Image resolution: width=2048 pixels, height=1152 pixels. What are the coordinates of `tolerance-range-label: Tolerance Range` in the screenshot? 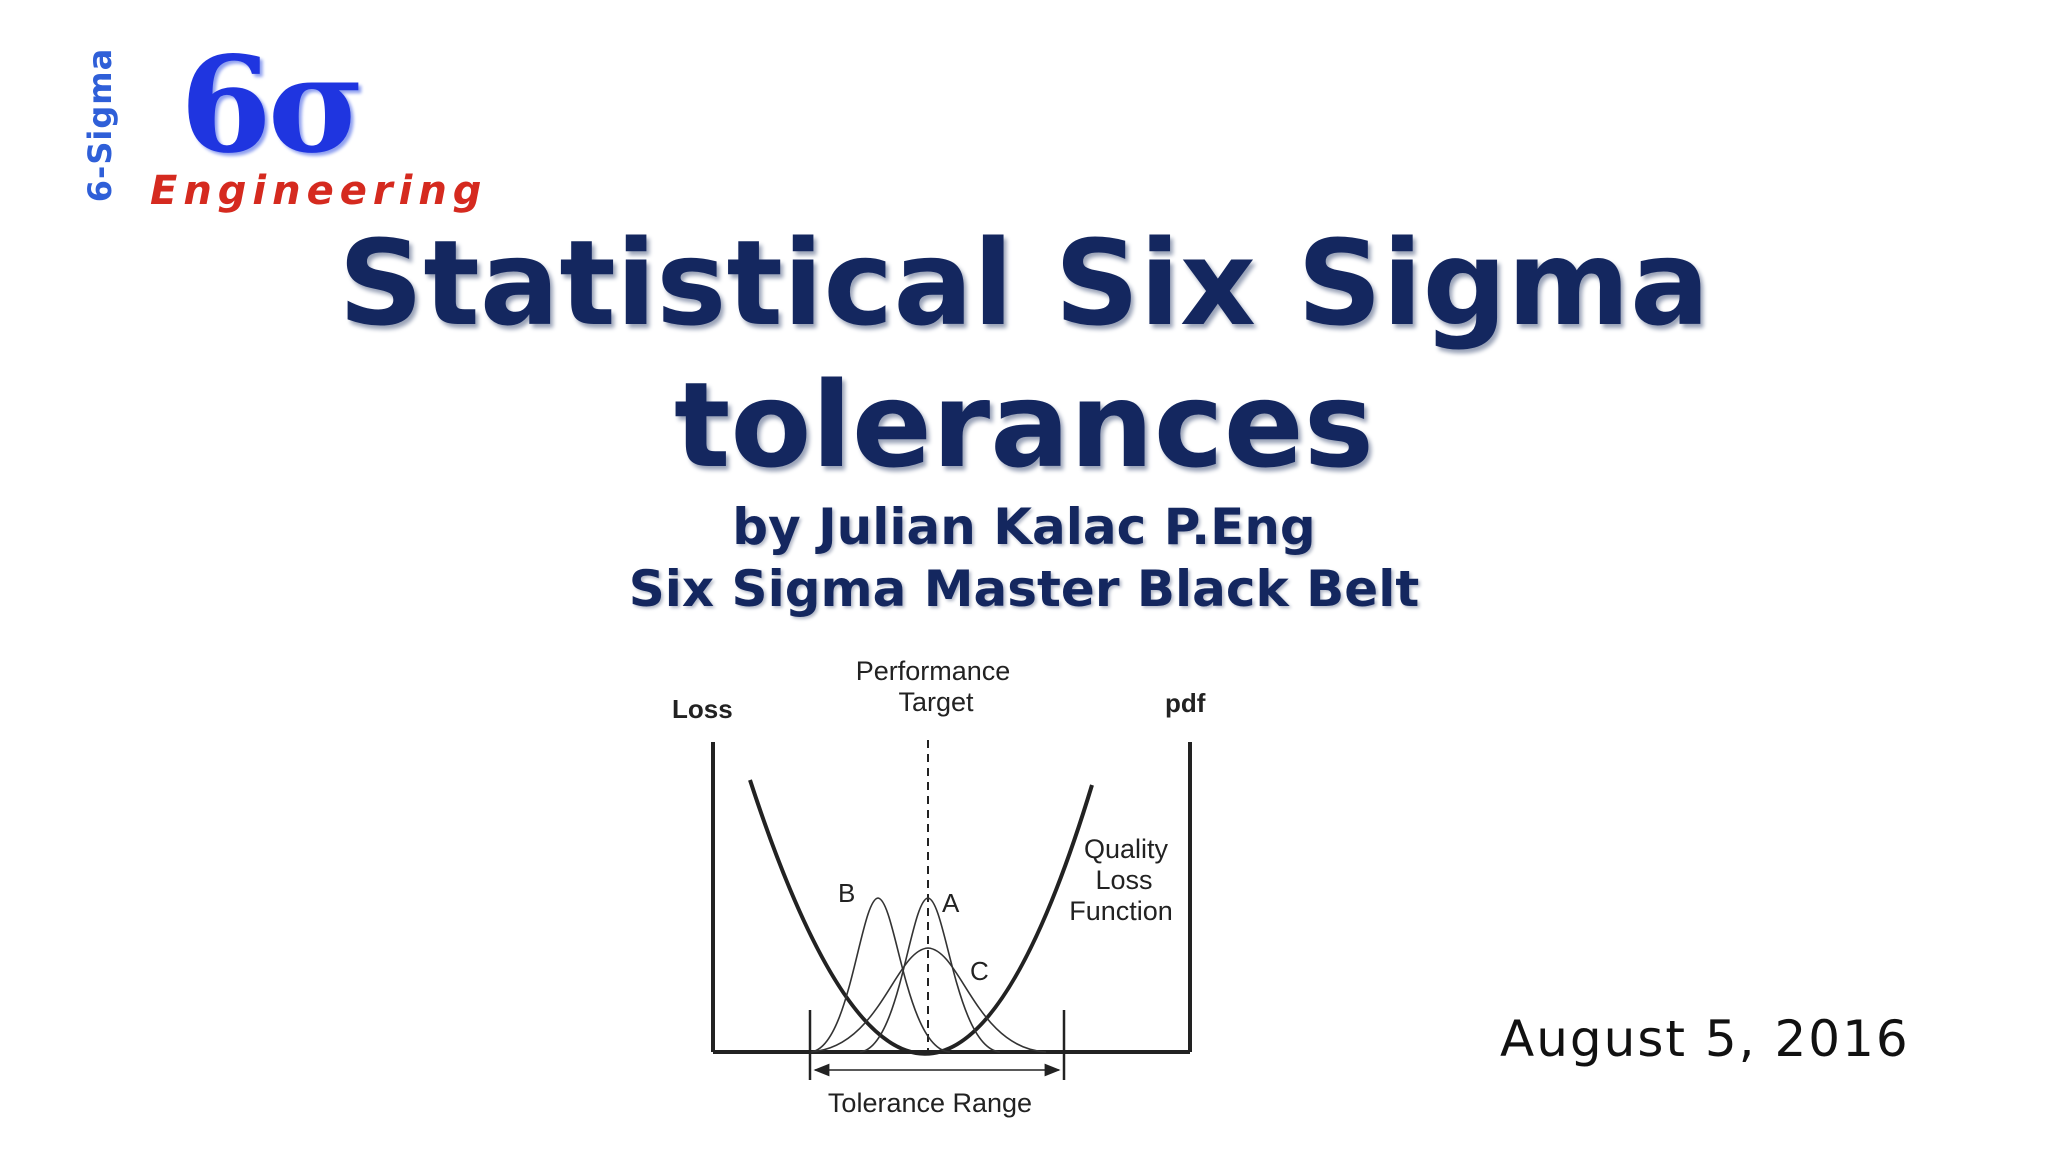 It's located at (930, 1103).